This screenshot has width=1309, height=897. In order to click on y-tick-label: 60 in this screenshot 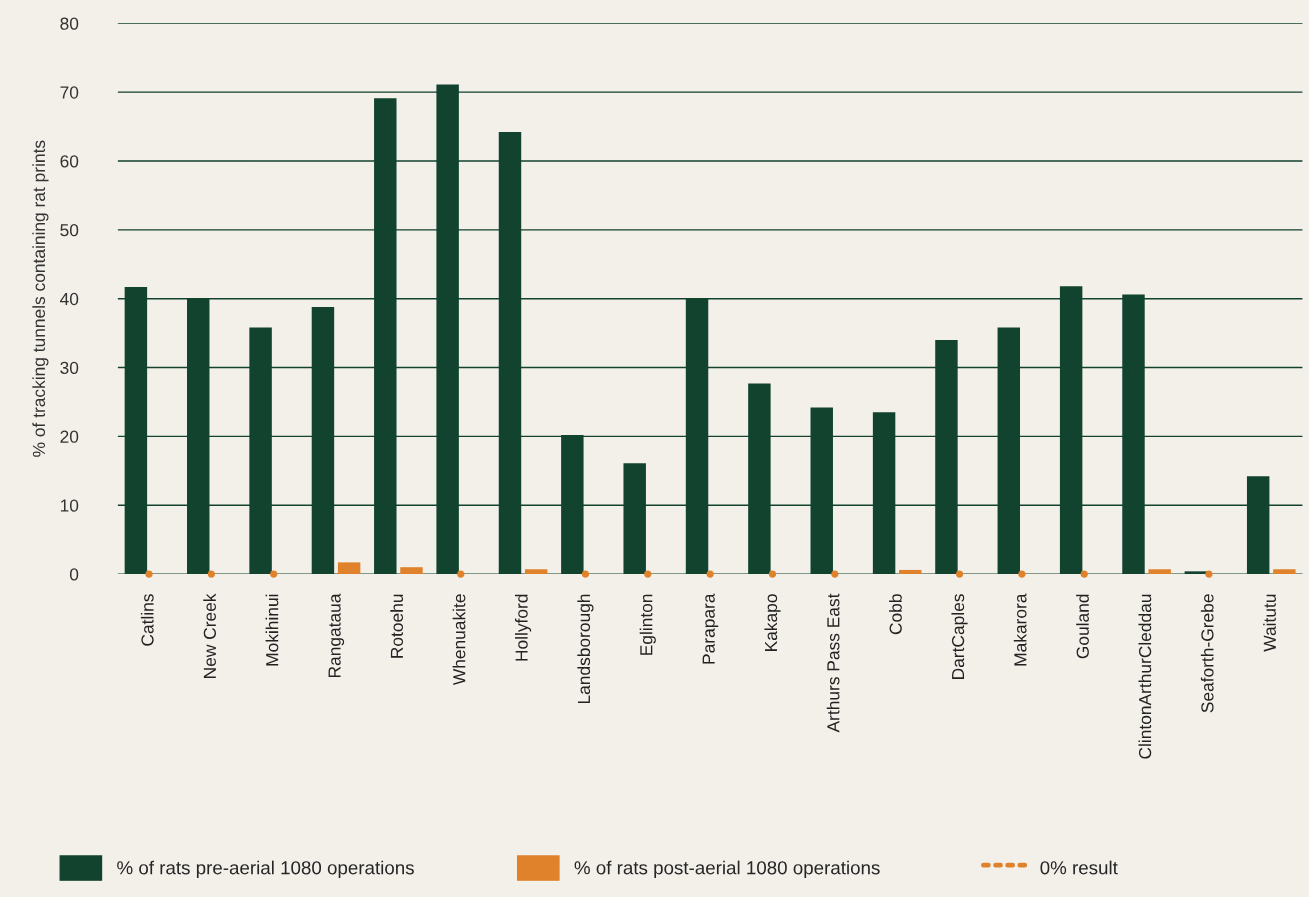, I will do `click(69, 161)`.